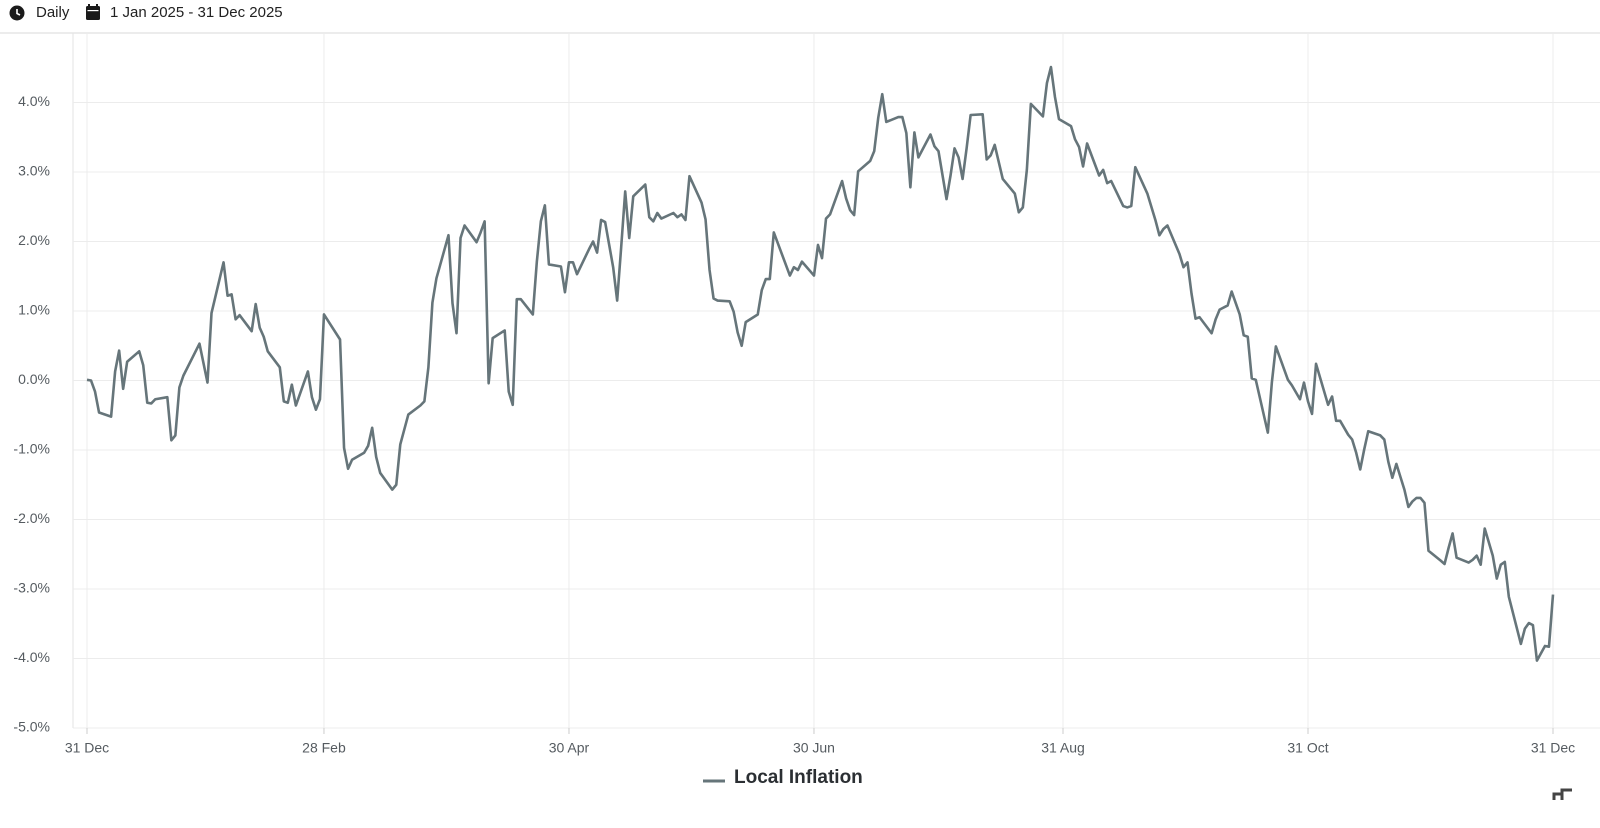 The height and width of the screenshot is (828, 1600). I want to click on x-tick-label: 30 Apr, so click(569, 748).